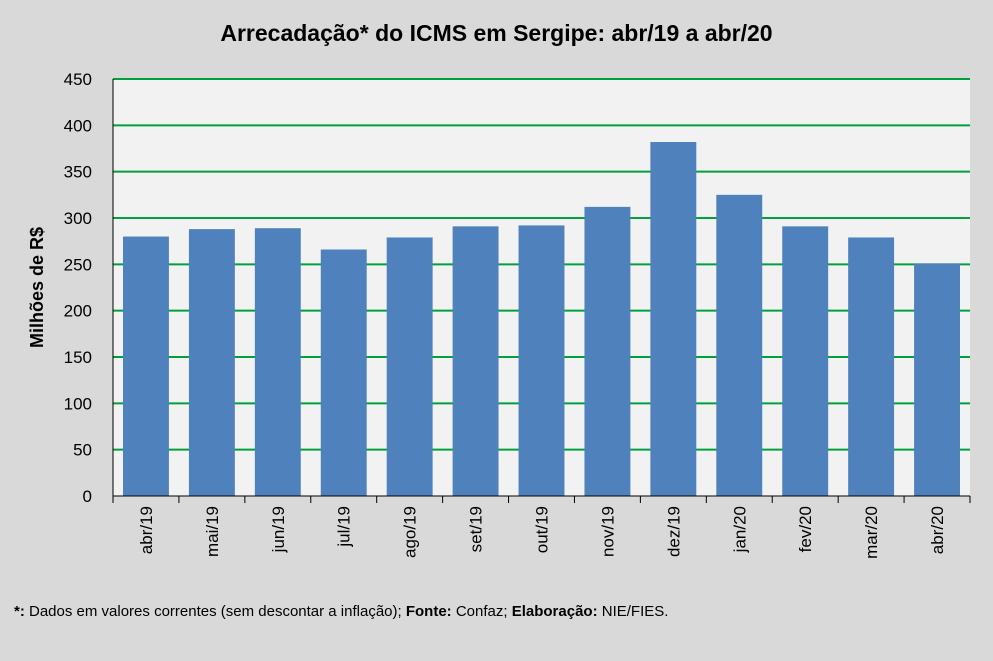  Describe the element at coordinates (481, 611) in the screenshot. I see `footnote-source: Confaz;` at that location.